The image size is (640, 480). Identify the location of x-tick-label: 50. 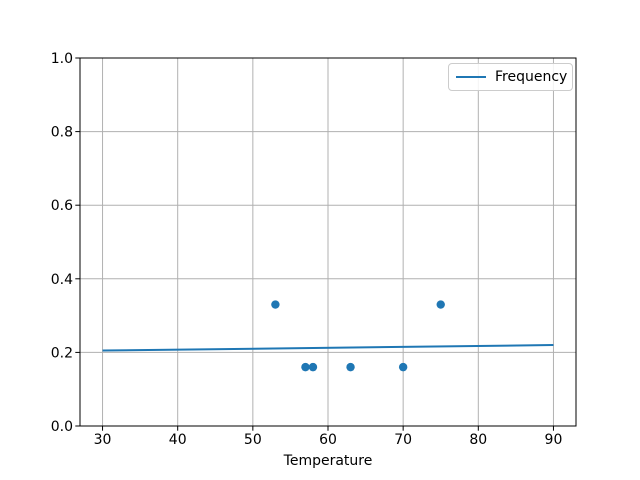
(253, 440).